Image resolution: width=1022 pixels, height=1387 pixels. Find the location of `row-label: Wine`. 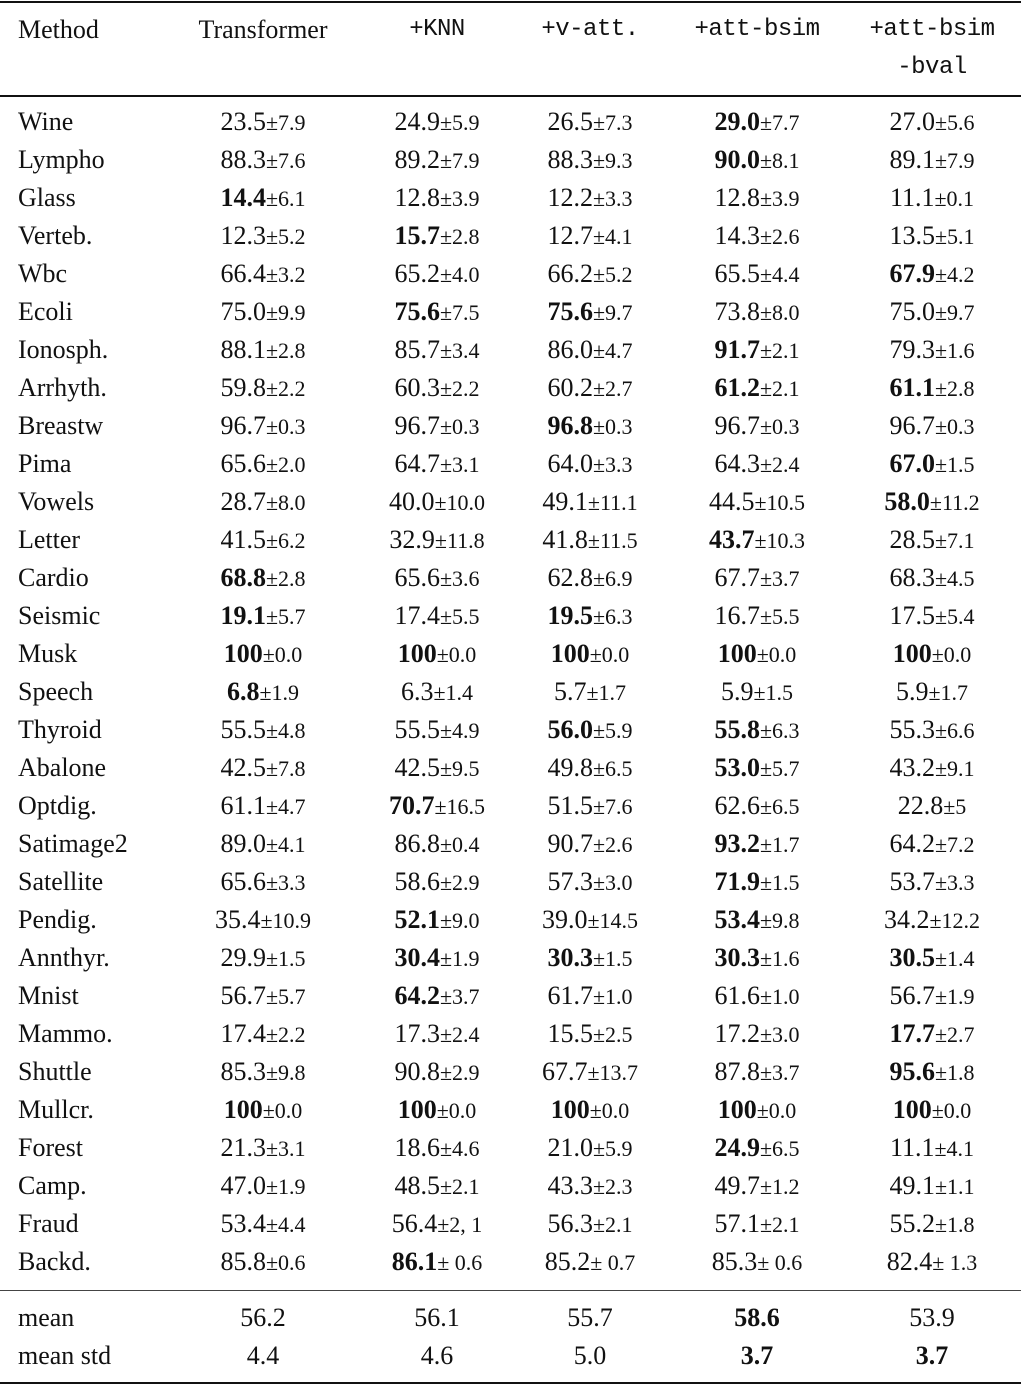

row-label: Wine is located at coordinates (46, 121).